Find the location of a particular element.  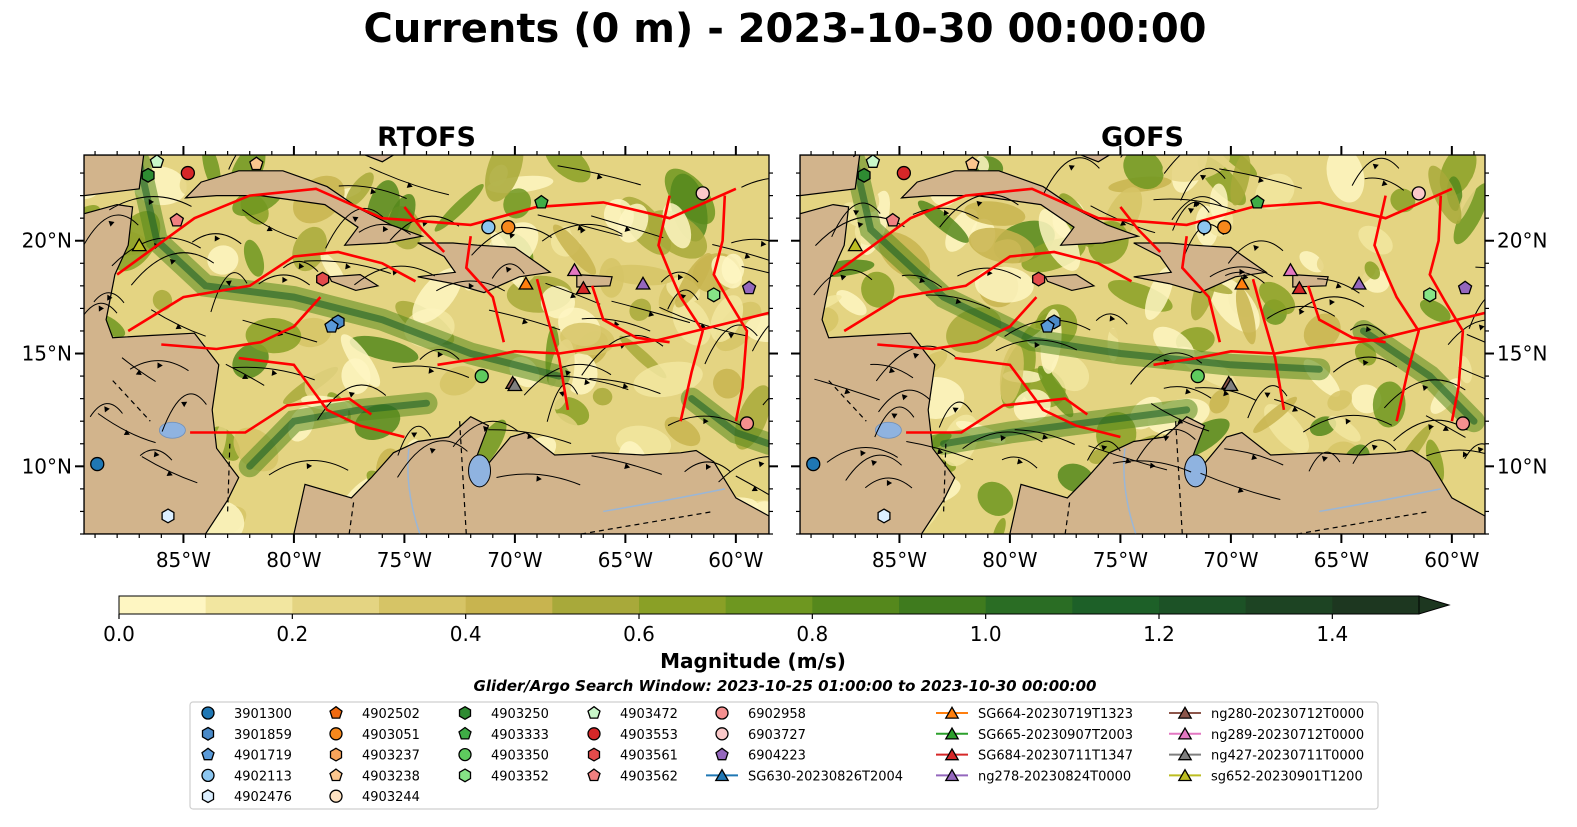

y-tick-label: 15°N is located at coordinates (47, 354).